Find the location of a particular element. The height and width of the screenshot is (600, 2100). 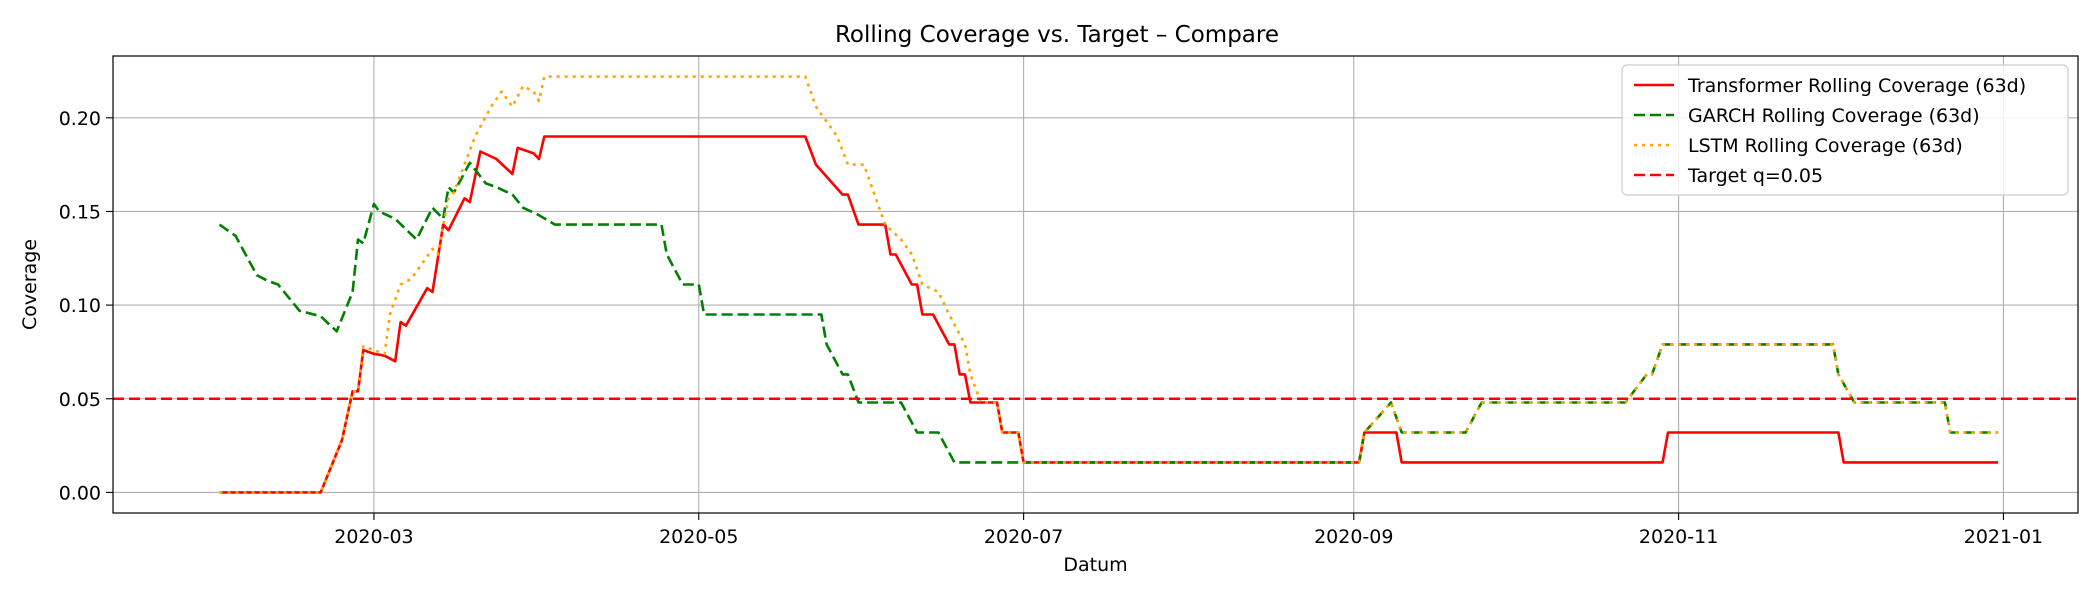

x-tick-label: 2020-03 is located at coordinates (373, 537).